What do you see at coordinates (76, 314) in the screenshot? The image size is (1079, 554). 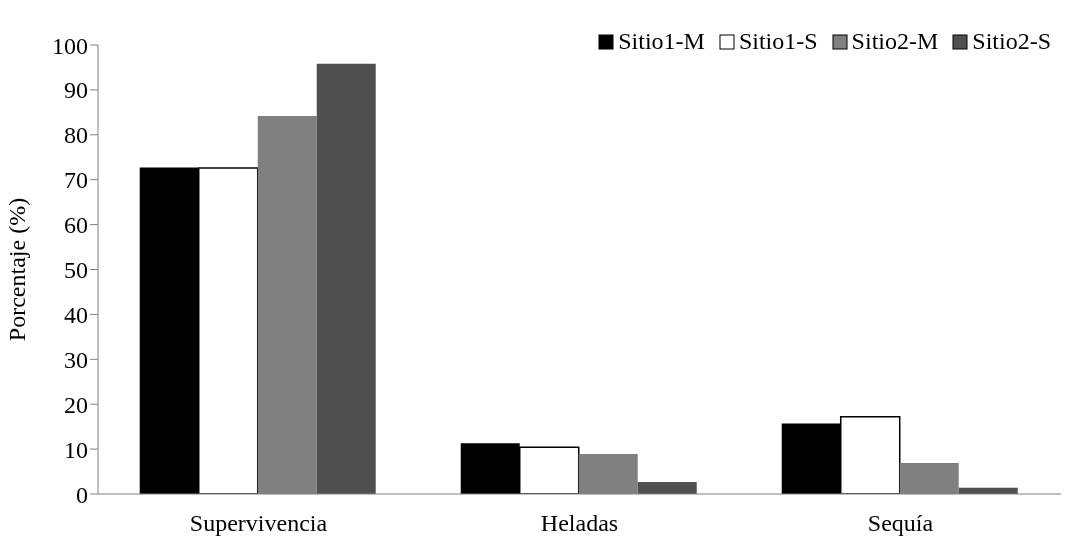 I see `y-tick-label: 40` at bounding box center [76, 314].